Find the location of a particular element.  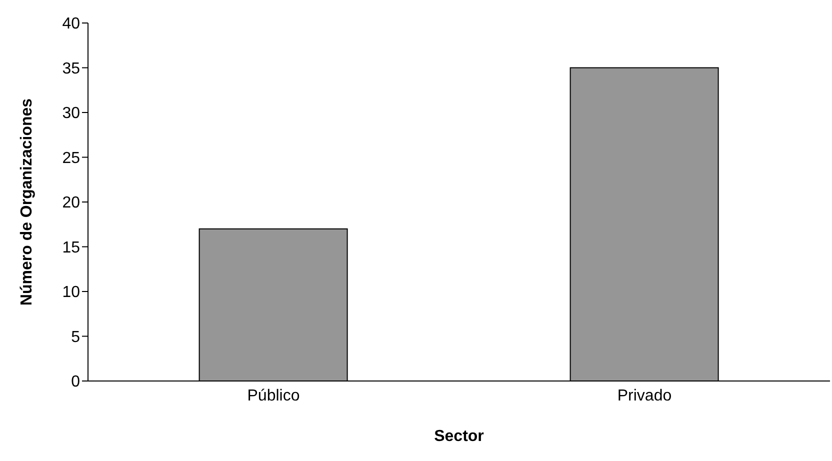

y-tick-label: 35 is located at coordinates (71, 69).